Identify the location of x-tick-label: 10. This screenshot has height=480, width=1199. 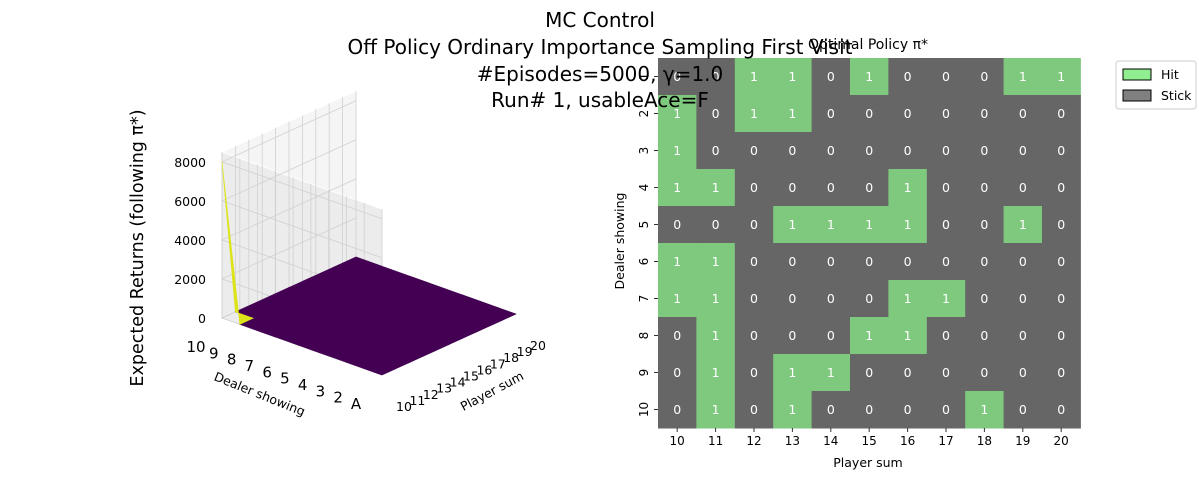
(677, 441).